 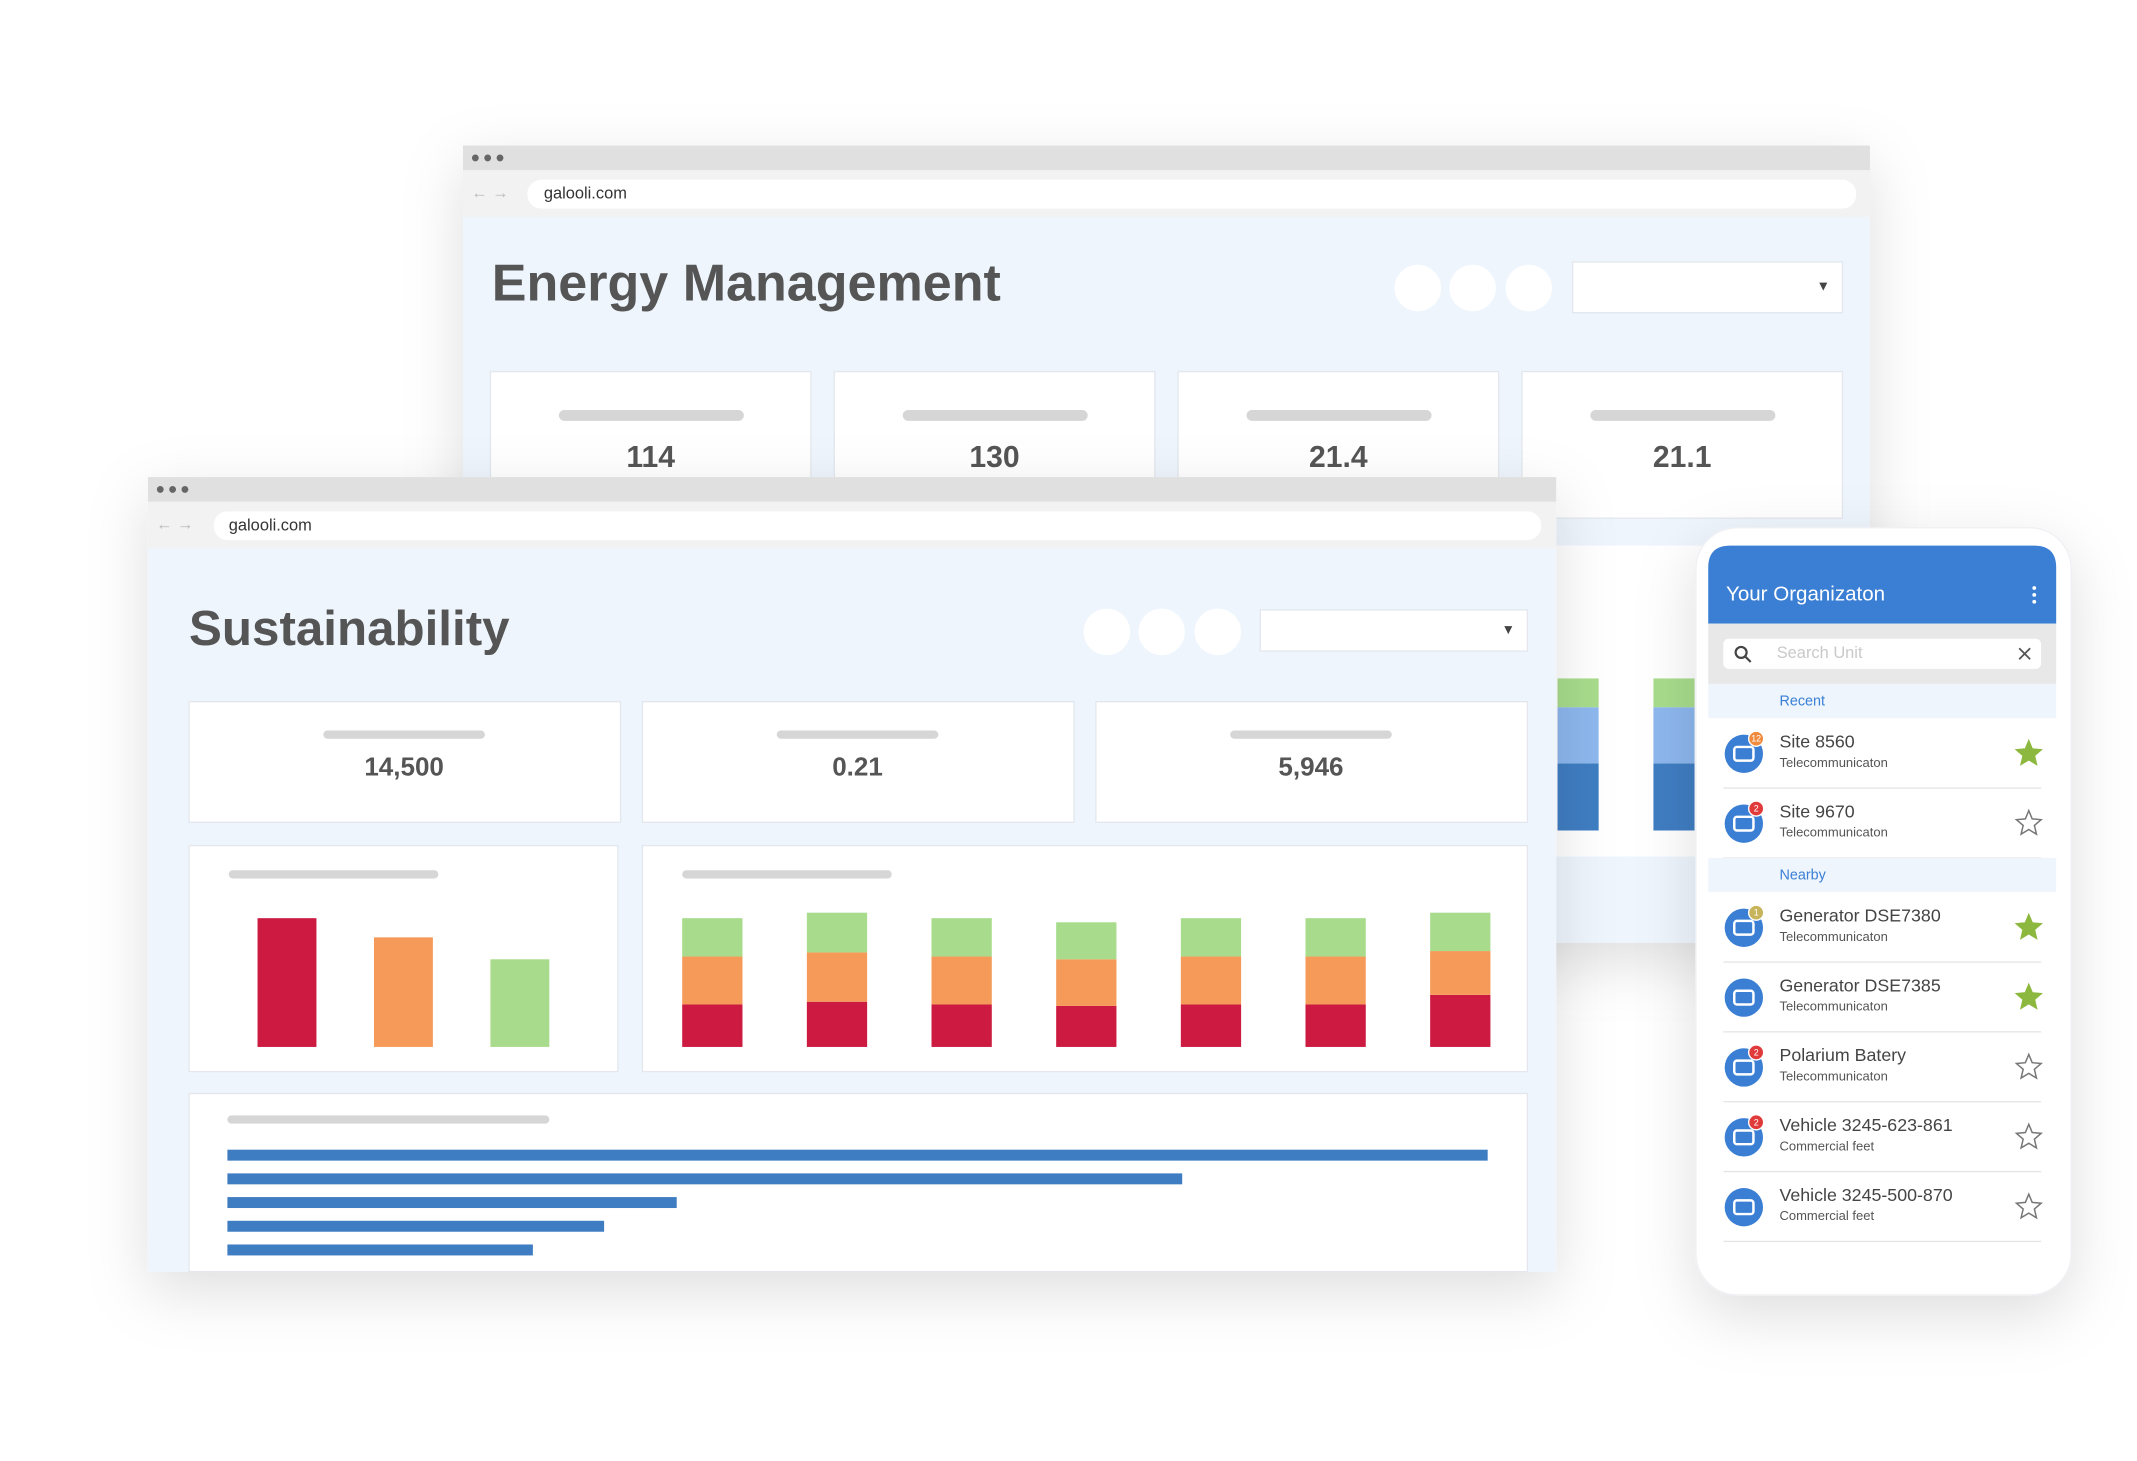 What do you see at coordinates (1883, 751) in the screenshot?
I see `list-item: 12 Site 8560 Telecommunicaton` at bounding box center [1883, 751].